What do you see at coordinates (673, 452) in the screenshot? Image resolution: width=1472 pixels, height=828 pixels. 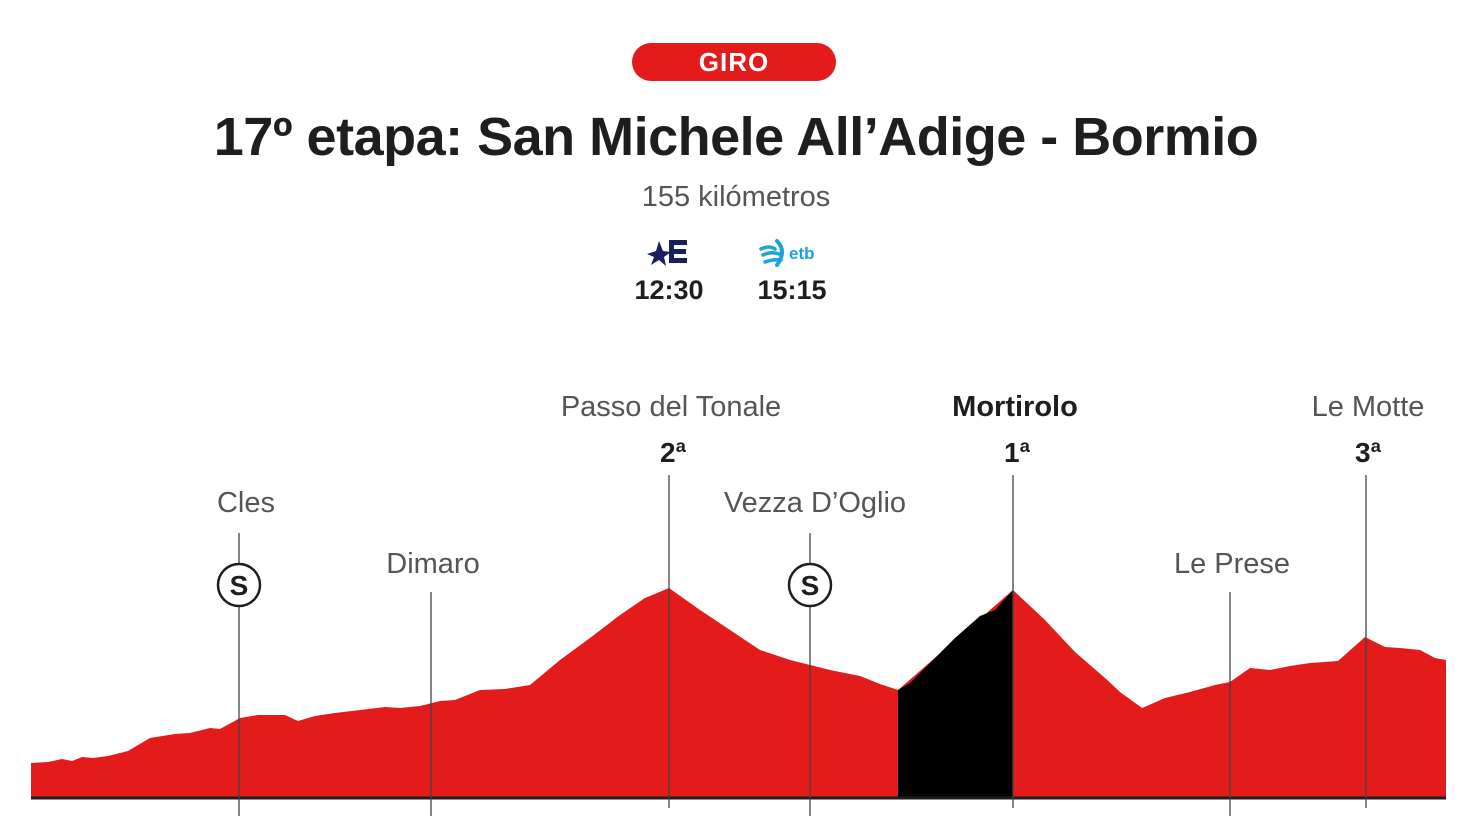 I see `climb-category-tonale: 2ª` at bounding box center [673, 452].